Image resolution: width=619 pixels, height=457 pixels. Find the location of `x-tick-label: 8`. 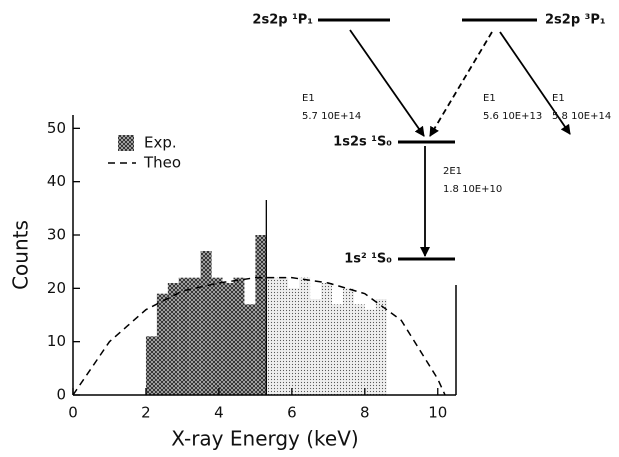

x-tick-label: 8 is located at coordinates (365, 413).